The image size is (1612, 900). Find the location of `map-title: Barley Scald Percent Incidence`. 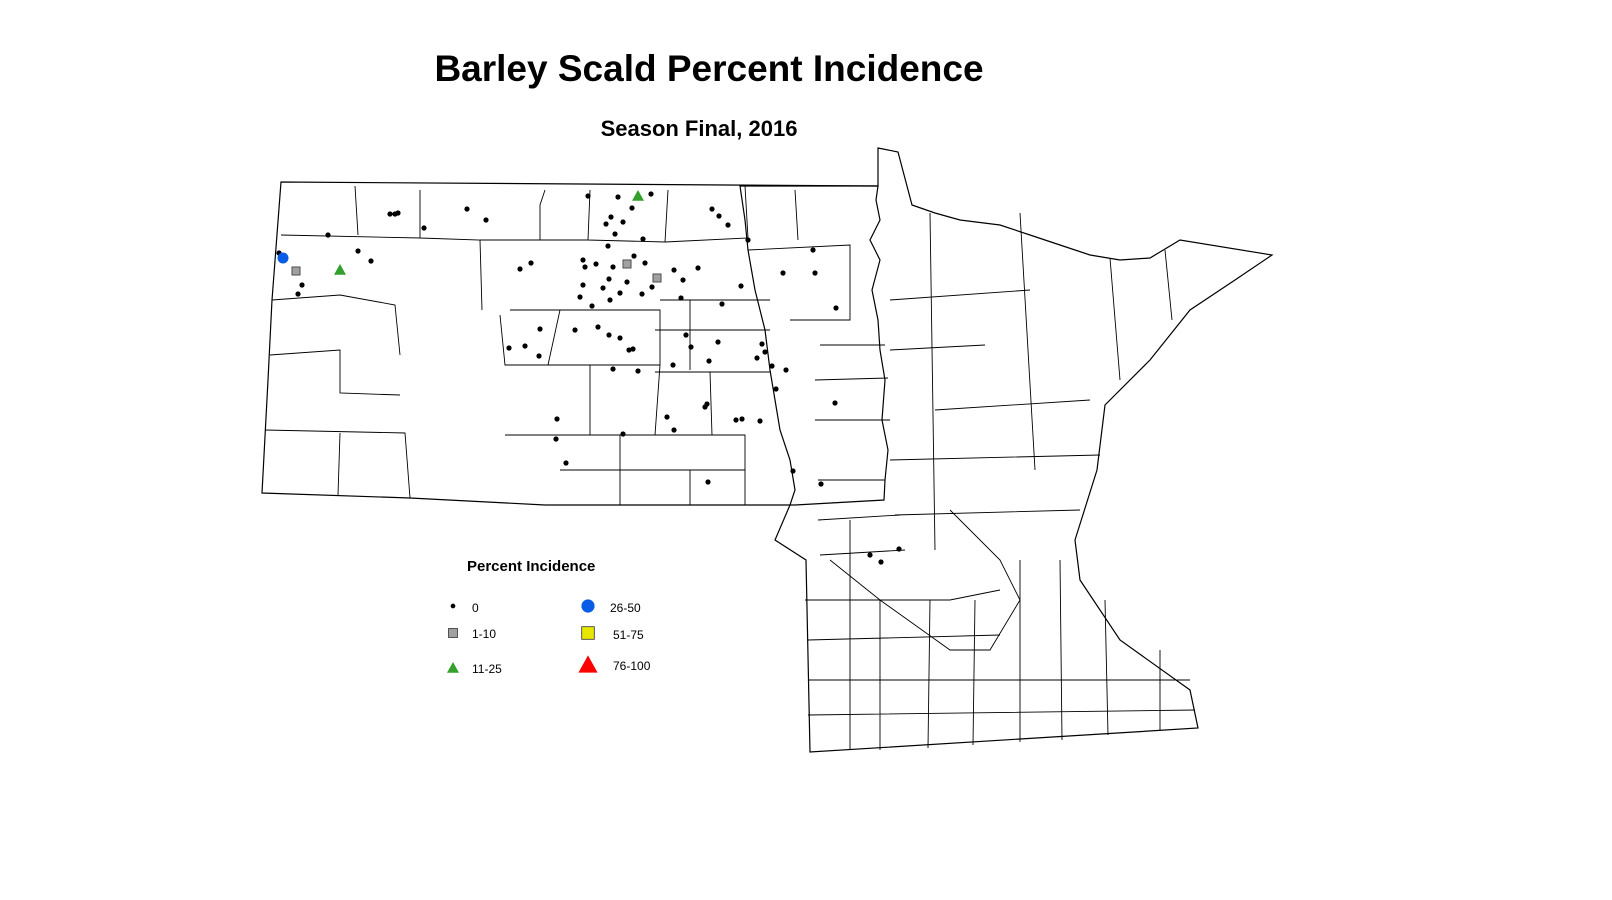

map-title: Barley Scald Percent Incidence is located at coordinates (709, 68).